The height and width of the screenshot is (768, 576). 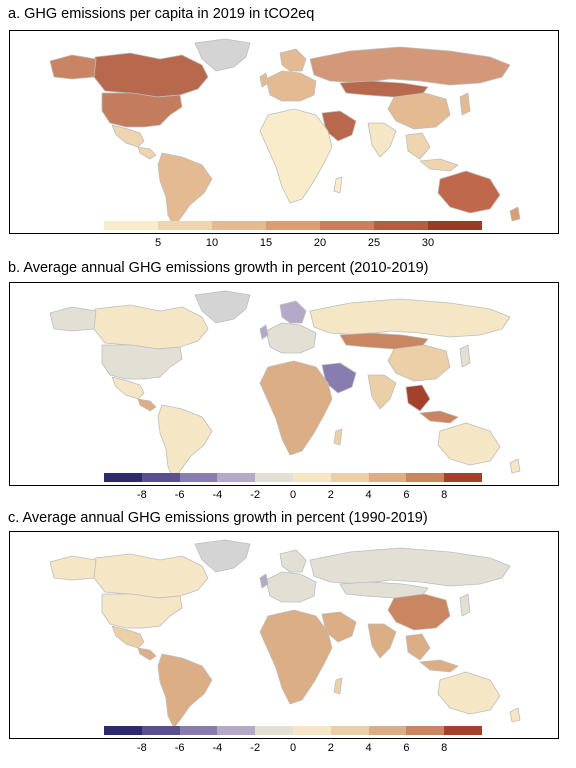 I want to click on scale-tick-label: 0, so click(x=293, y=748).